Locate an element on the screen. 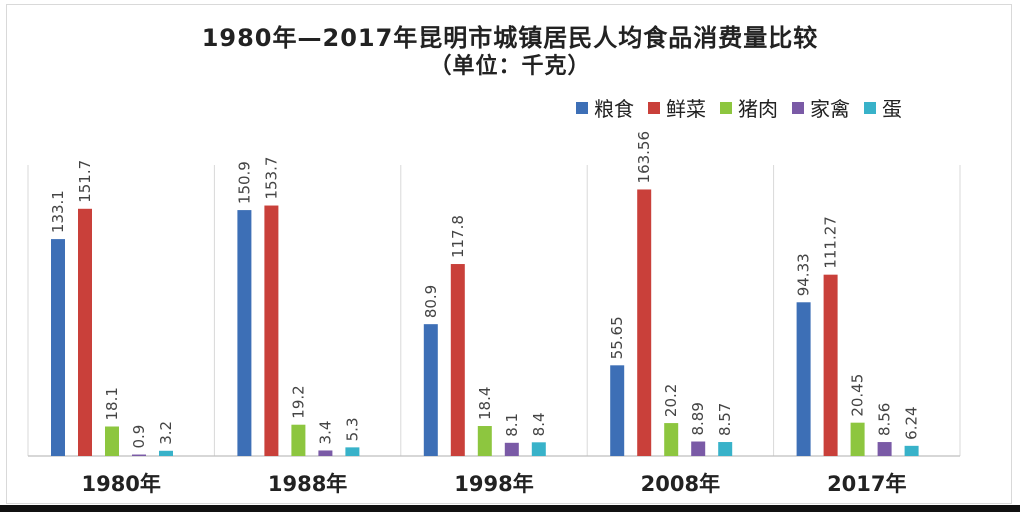 The image size is (1020, 512). chart-legend: 粮食 鲜菜 猪肉 家禽 蛋 is located at coordinates (739, 107).